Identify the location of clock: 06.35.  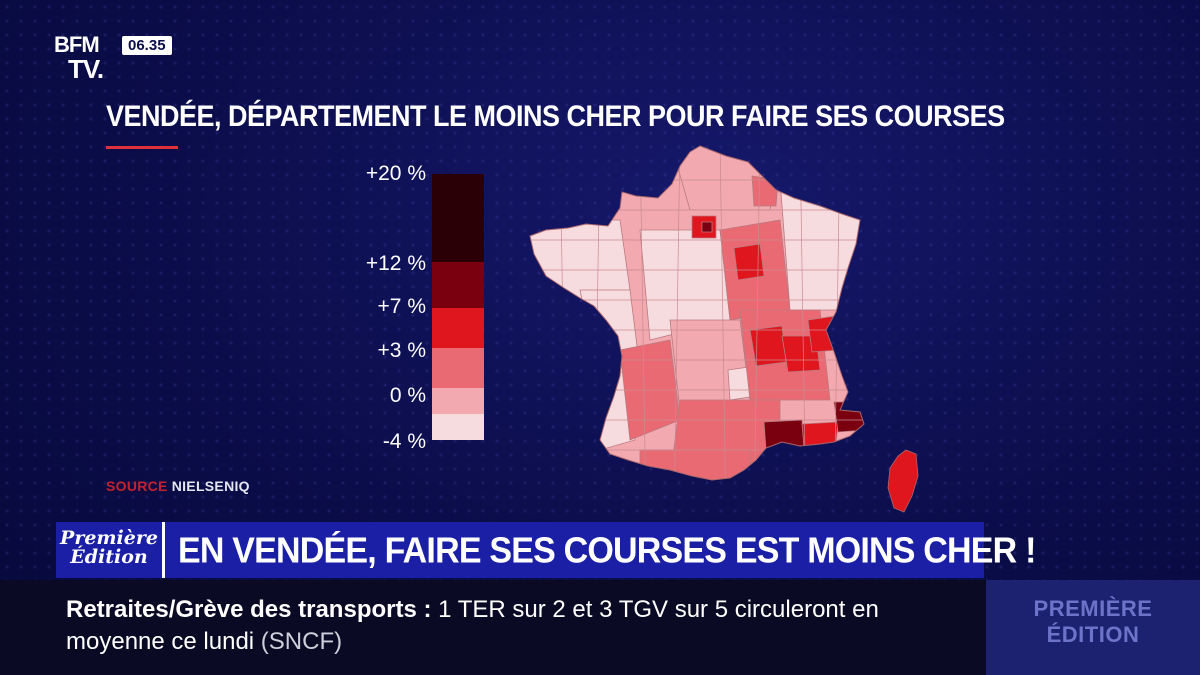
(147, 45).